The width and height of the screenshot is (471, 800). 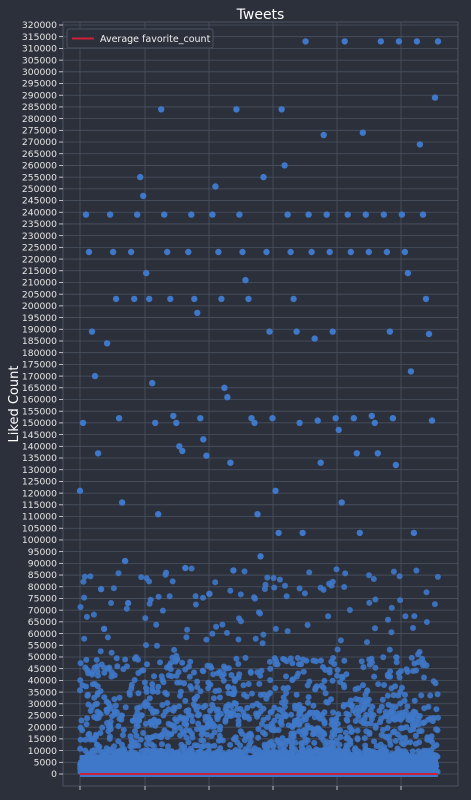 I want to click on y-tick-label: 175000, so click(x=39, y=365).